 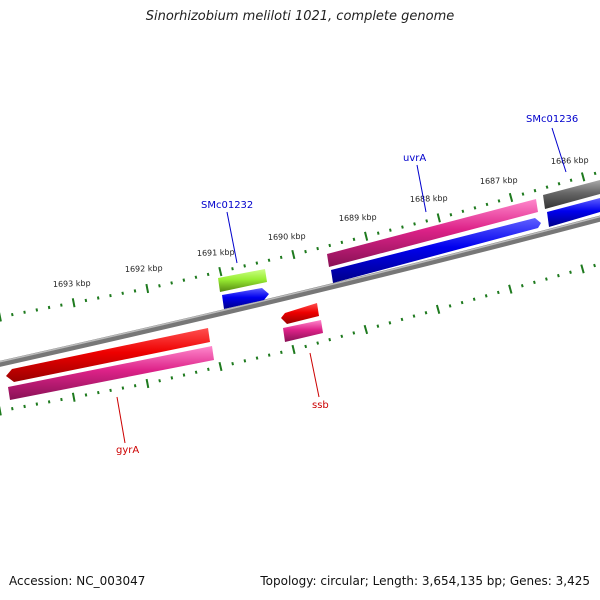 What do you see at coordinates (242, 280) in the screenshot?
I see `gene-smc01232-outer` at bounding box center [242, 280].